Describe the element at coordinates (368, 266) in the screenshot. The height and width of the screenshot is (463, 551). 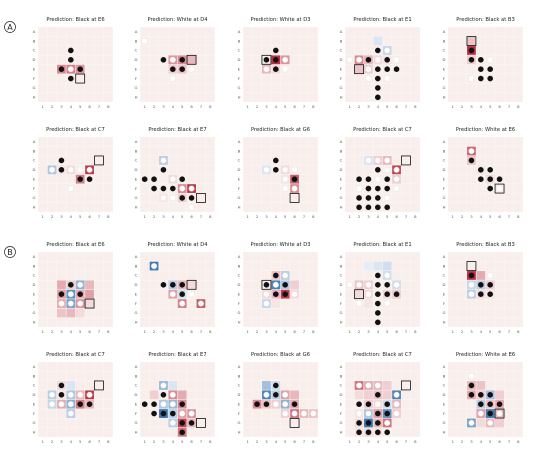
I see `heat-cell` at that location.